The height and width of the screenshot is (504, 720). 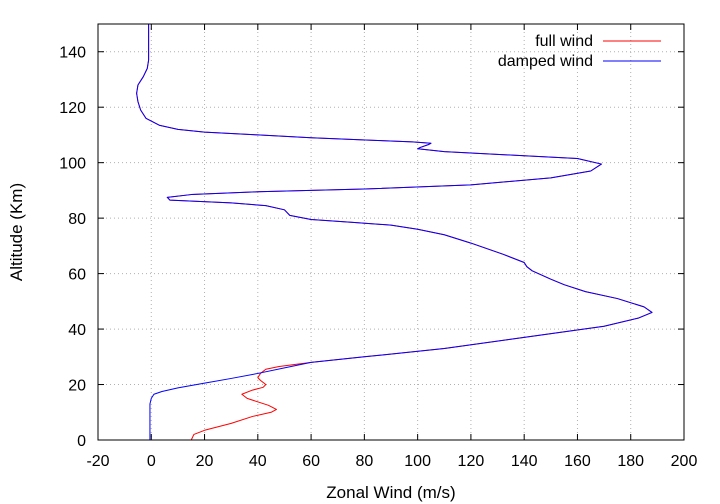 What do you see at coordinates (471, 461) in the screenshot?
I see `x-tick-label: 120` at bounding box center [471, 461].